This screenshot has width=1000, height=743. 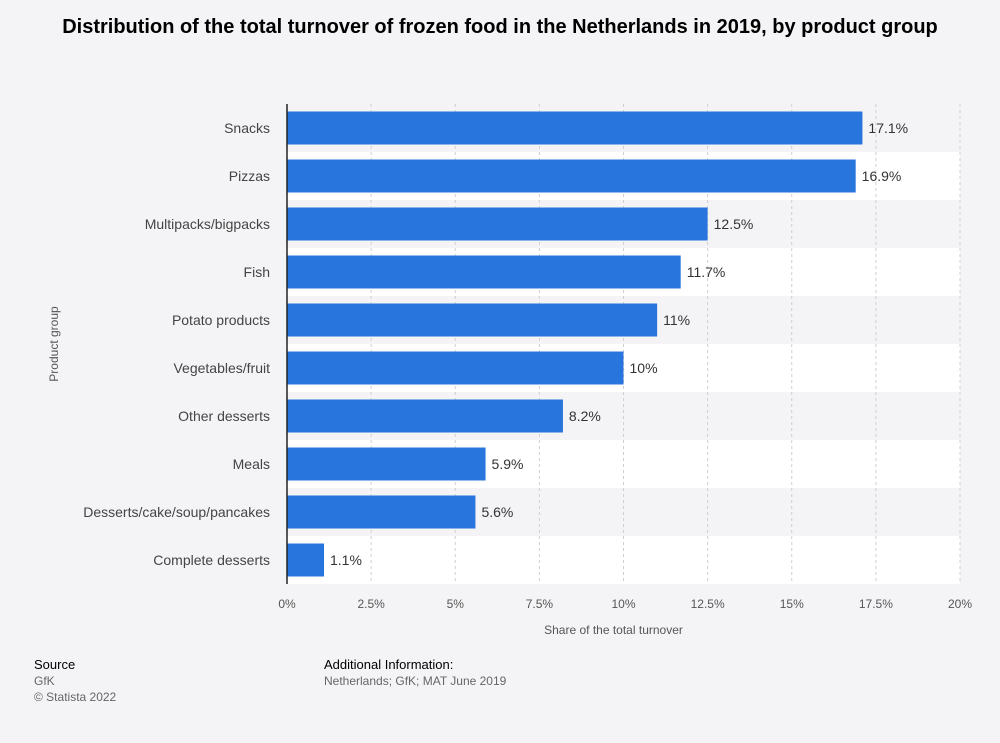 What do you see at coordinates (585, 416) in the screenshot?
I see `value-label: 8.2%` at bounding box center [585, 416].